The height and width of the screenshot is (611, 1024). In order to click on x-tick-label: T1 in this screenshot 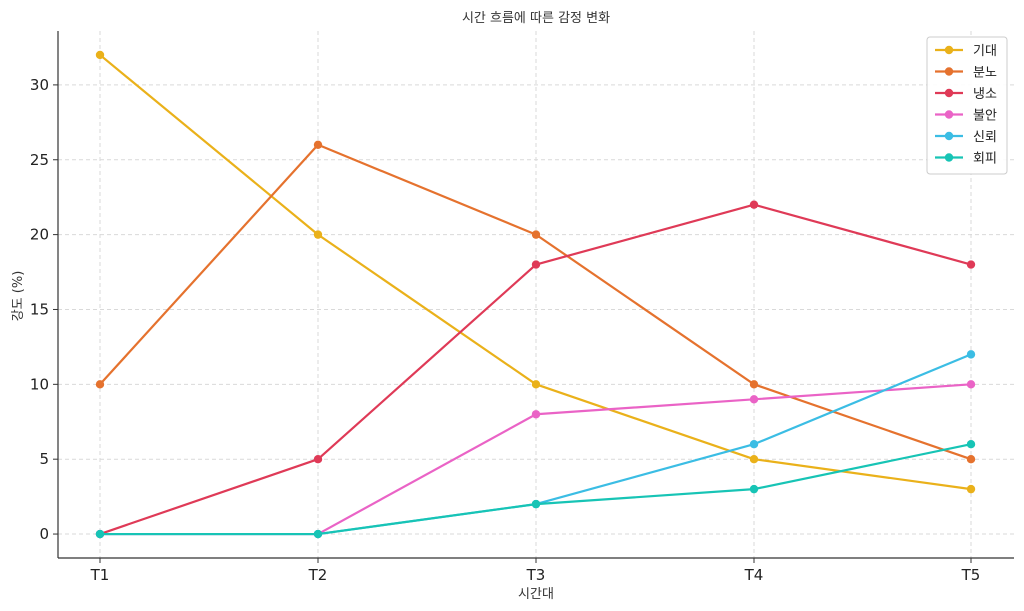, I will do `click(100, 575)`.